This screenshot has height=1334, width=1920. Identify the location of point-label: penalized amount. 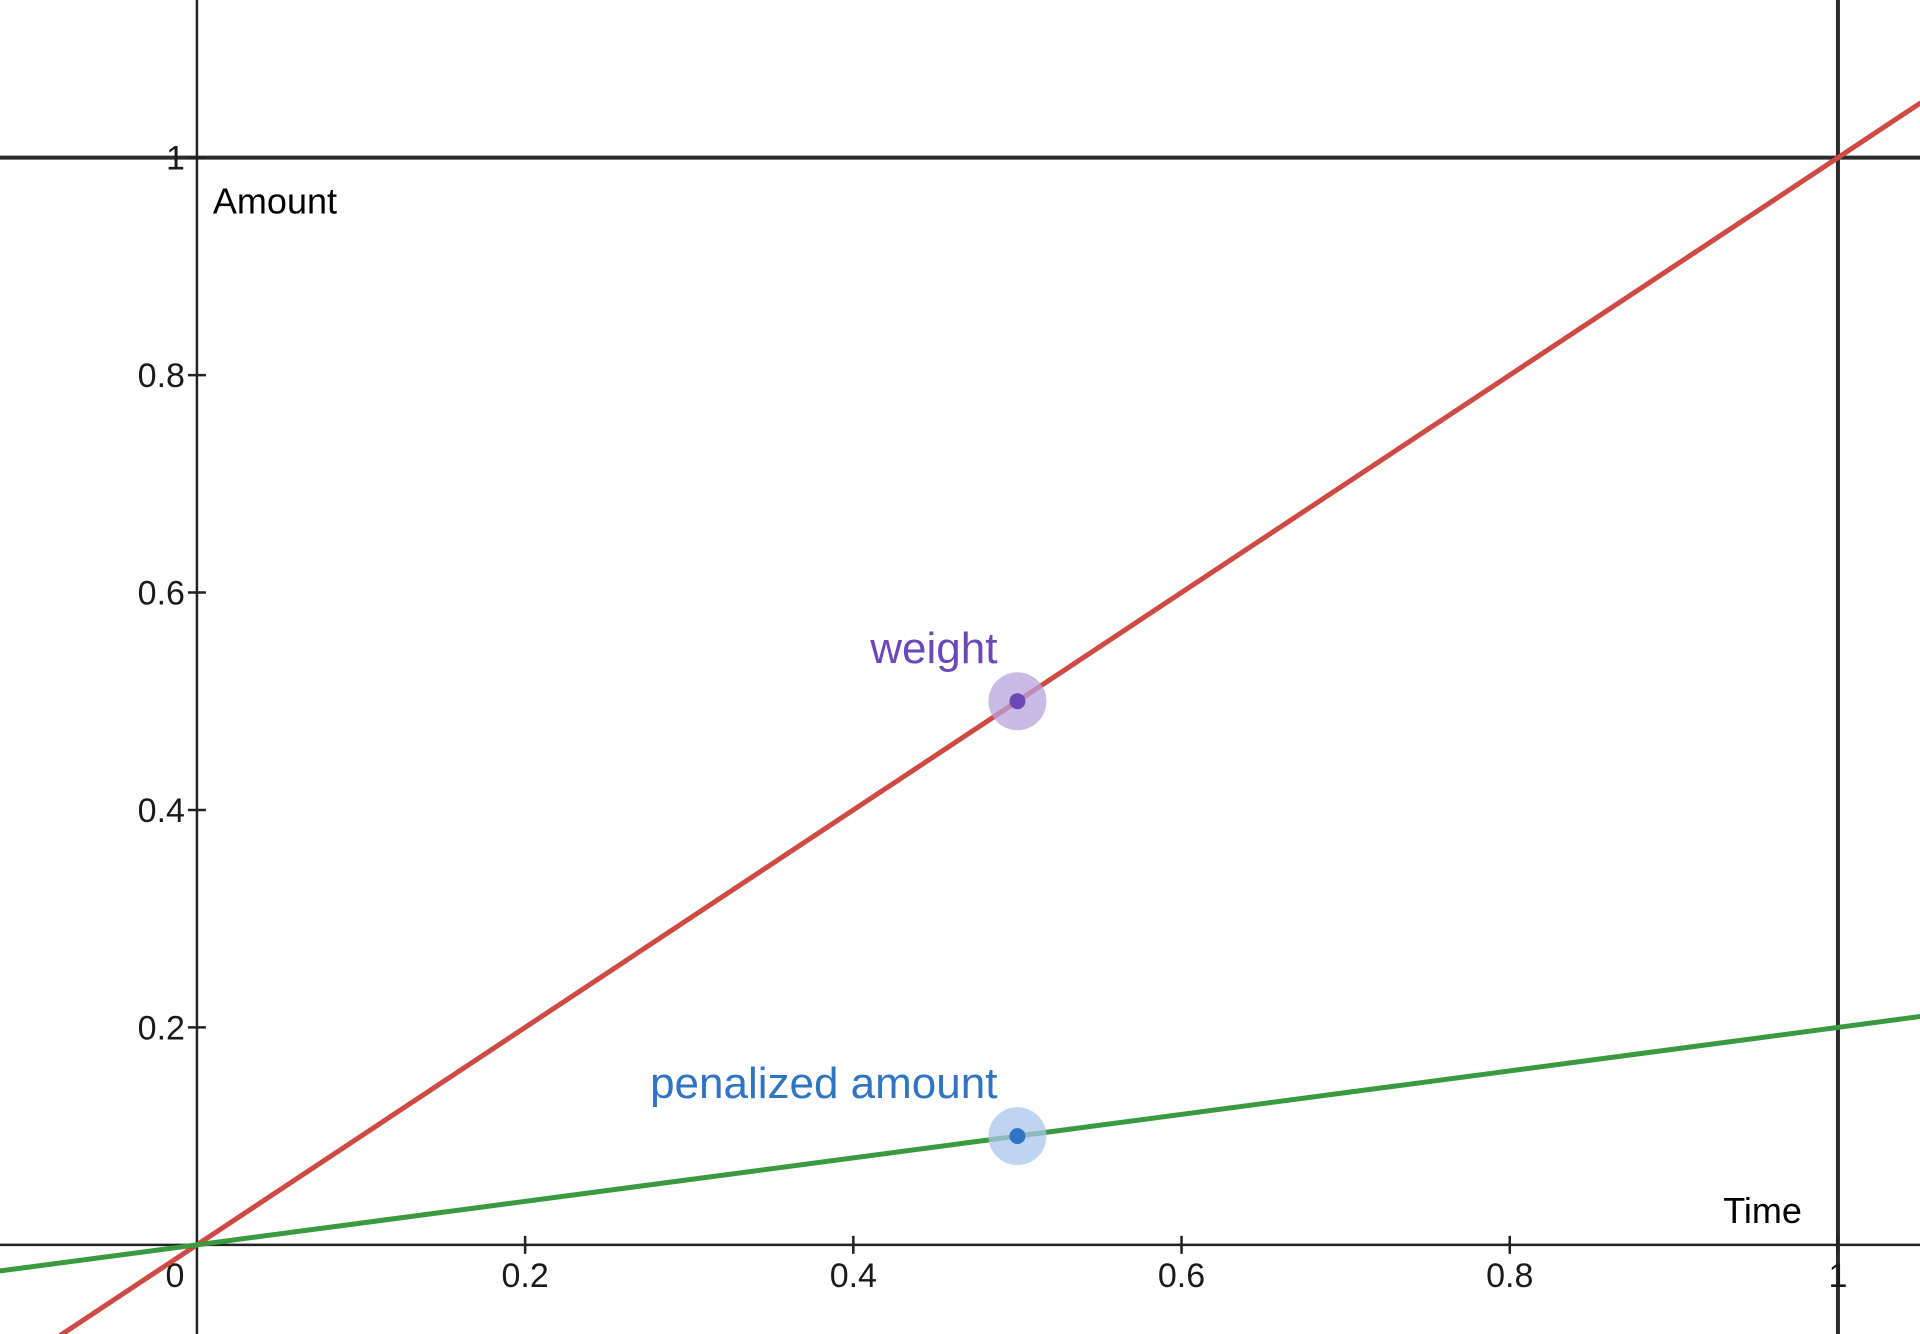
(823, 1083).